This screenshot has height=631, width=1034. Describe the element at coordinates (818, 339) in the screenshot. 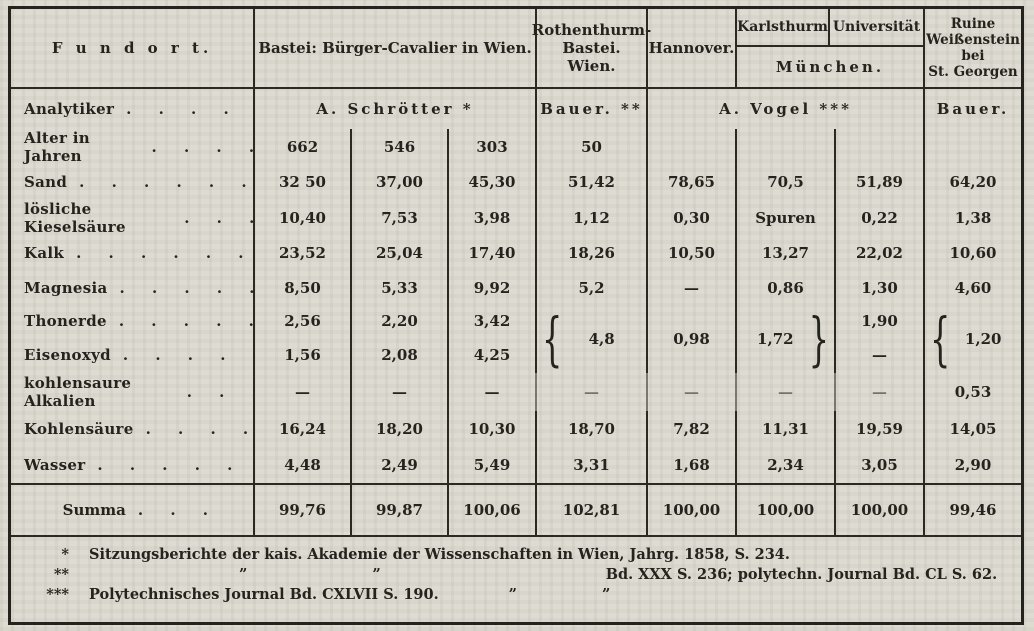

I see `group-brace-icon: }` at that location.